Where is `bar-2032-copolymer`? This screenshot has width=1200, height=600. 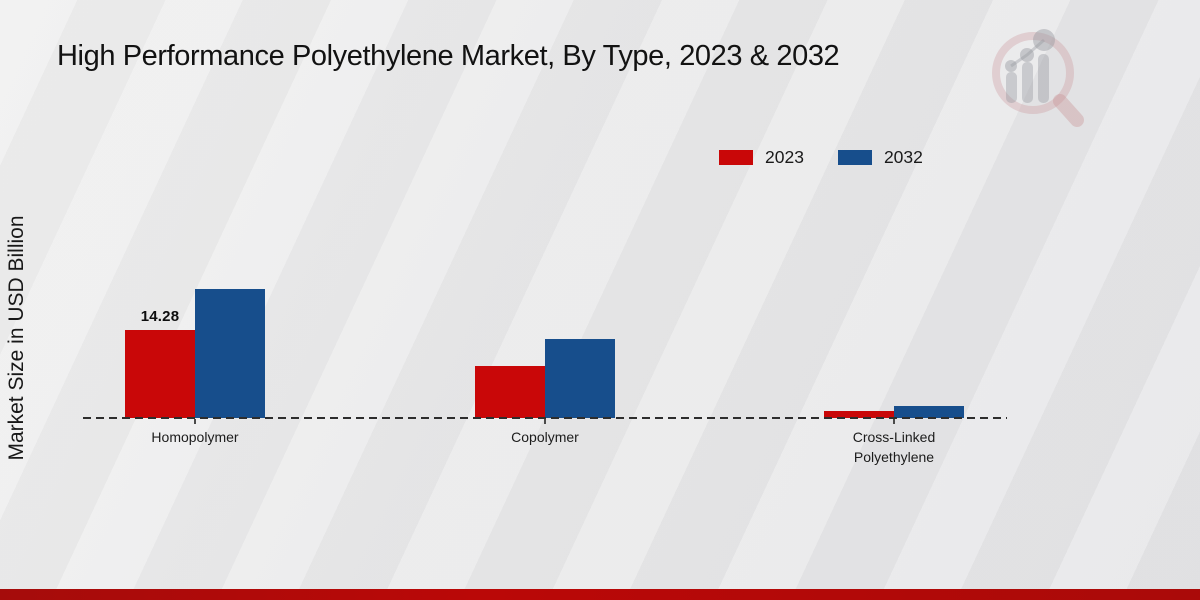
bar-2032-copolymer is located at coordinates (580, 378).